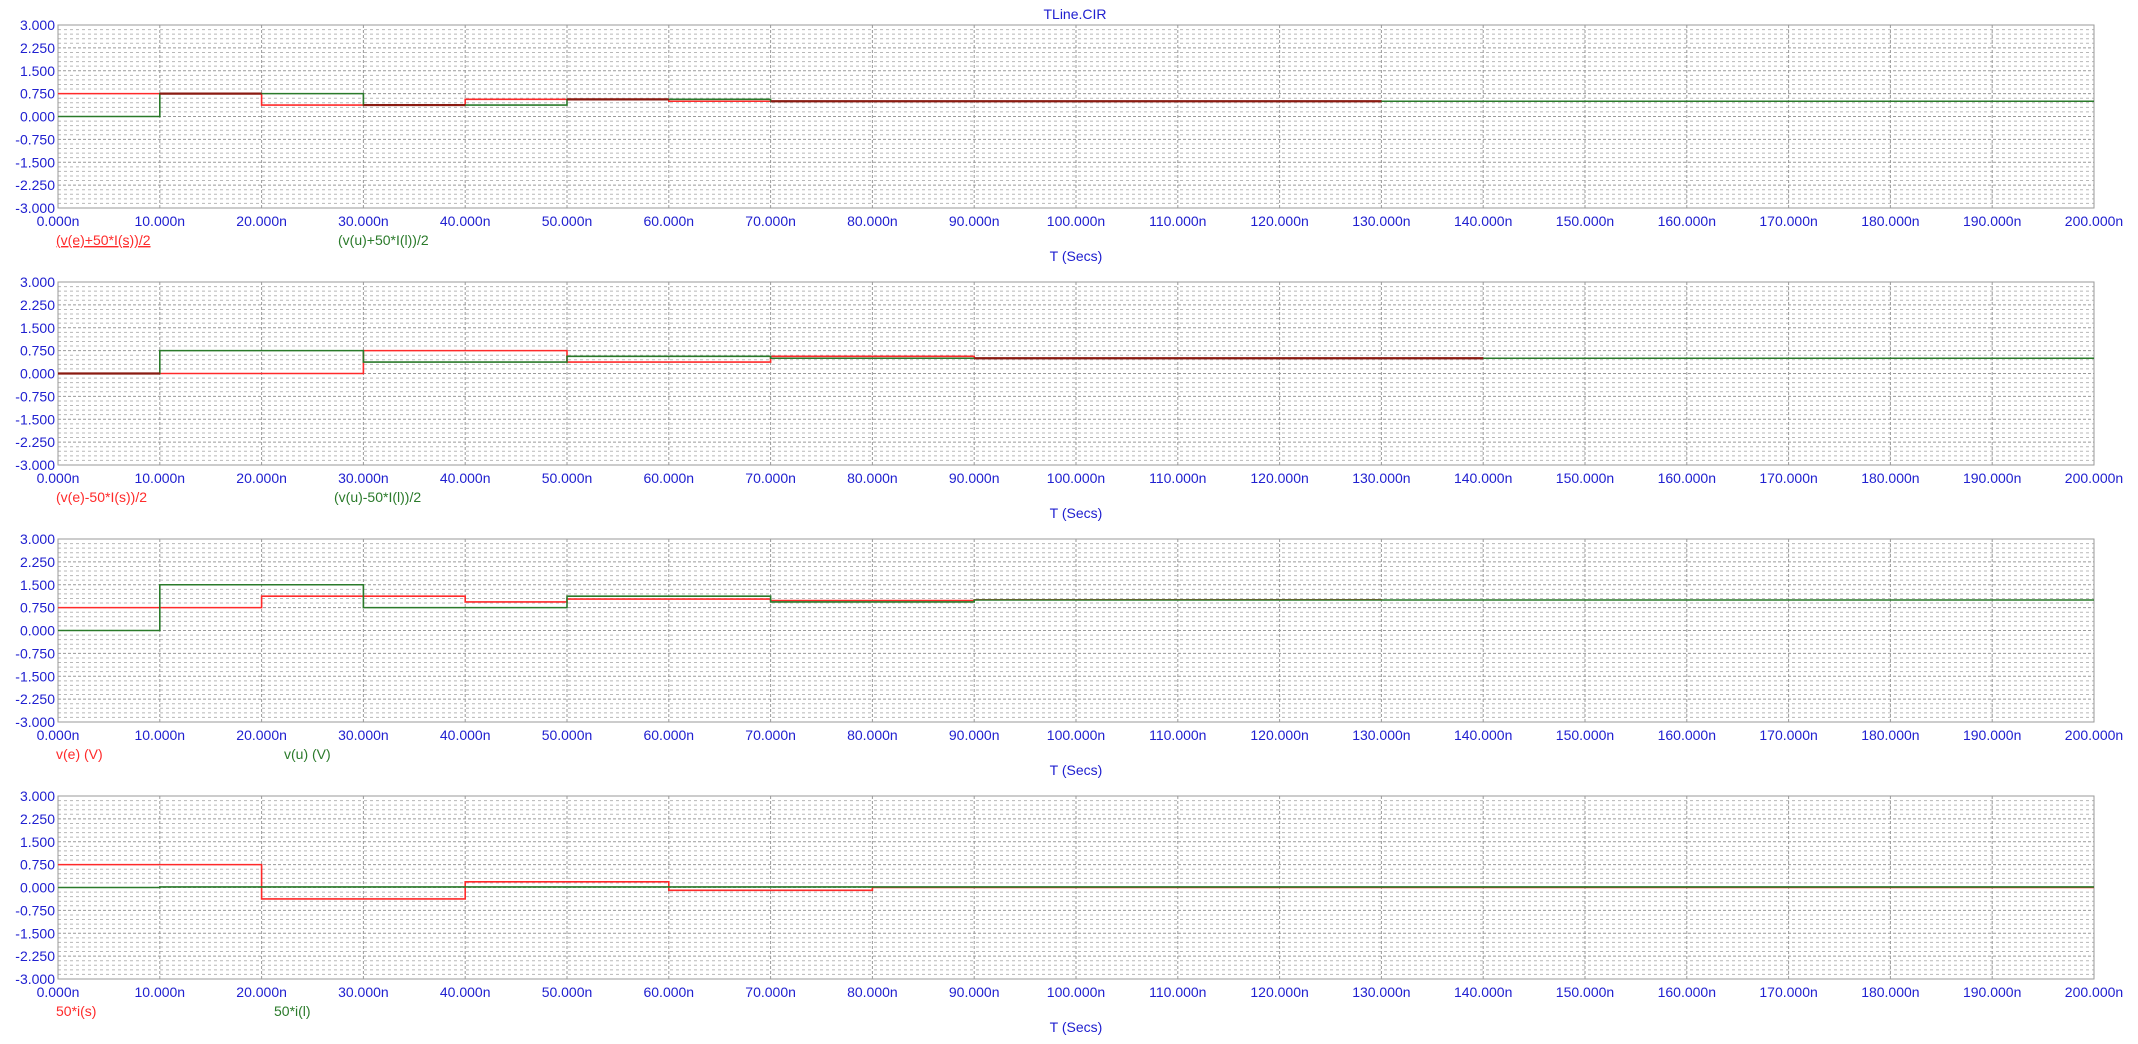 The width and height of the screenshot is (2138, 1044). I want to click on y-tick-label: 2.250, so click(37, 562).